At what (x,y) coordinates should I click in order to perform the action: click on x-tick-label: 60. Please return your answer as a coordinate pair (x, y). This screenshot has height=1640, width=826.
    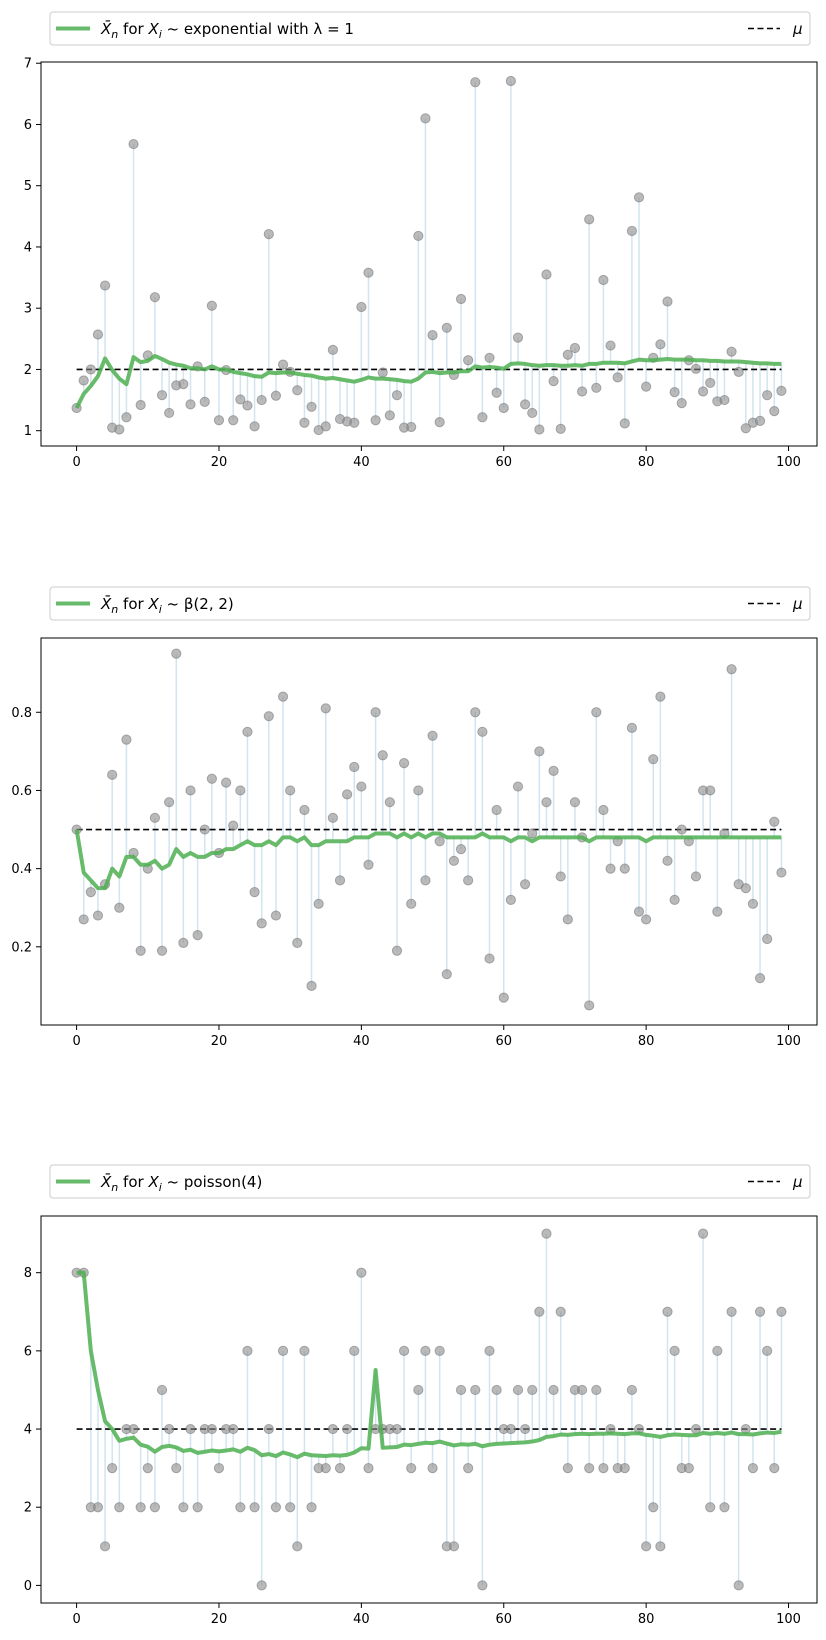
    Looking at the image, I should click on (503, 1041).